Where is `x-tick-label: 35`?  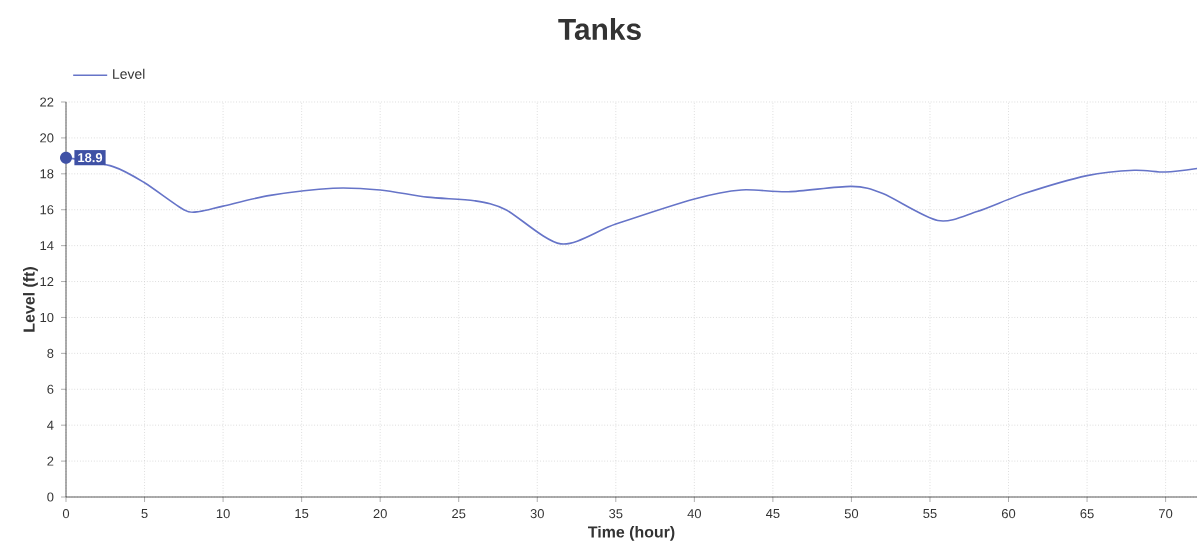
x-tick-label: 35 is located at coordinates (616, 514).